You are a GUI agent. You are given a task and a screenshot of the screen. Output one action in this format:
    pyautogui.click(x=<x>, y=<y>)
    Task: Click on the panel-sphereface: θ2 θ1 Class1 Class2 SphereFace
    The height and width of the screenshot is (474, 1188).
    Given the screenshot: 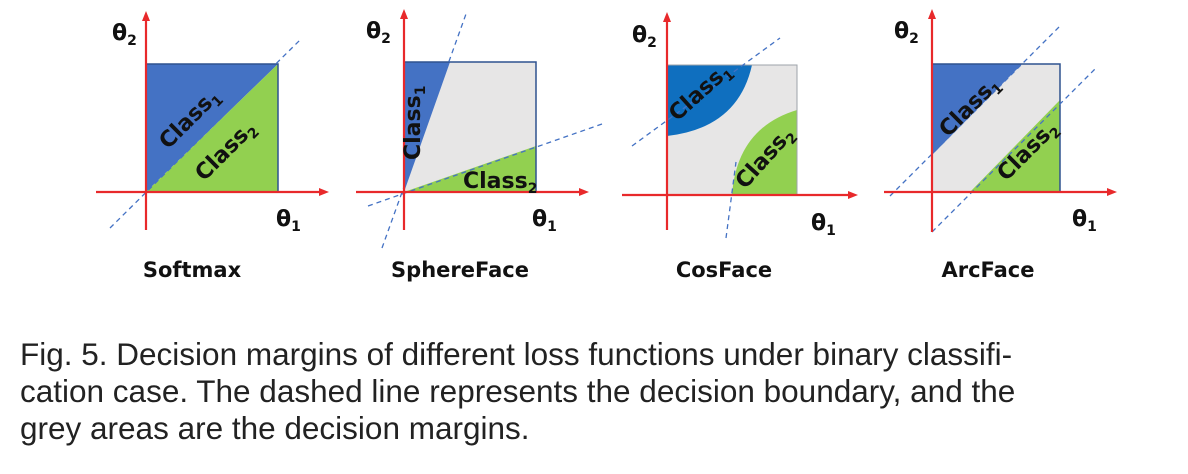 What is the action you would take?
    pyautogui.click(x=479, y=145)
    